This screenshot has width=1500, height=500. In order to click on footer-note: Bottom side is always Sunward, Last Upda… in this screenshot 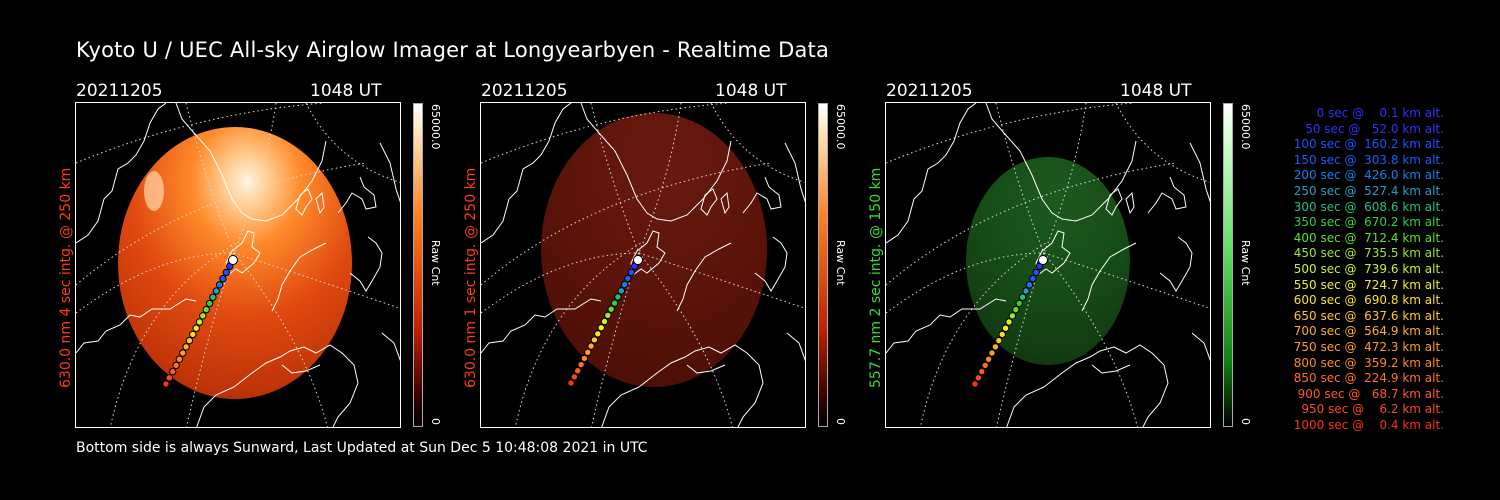, I will do `click(362, 448)`.